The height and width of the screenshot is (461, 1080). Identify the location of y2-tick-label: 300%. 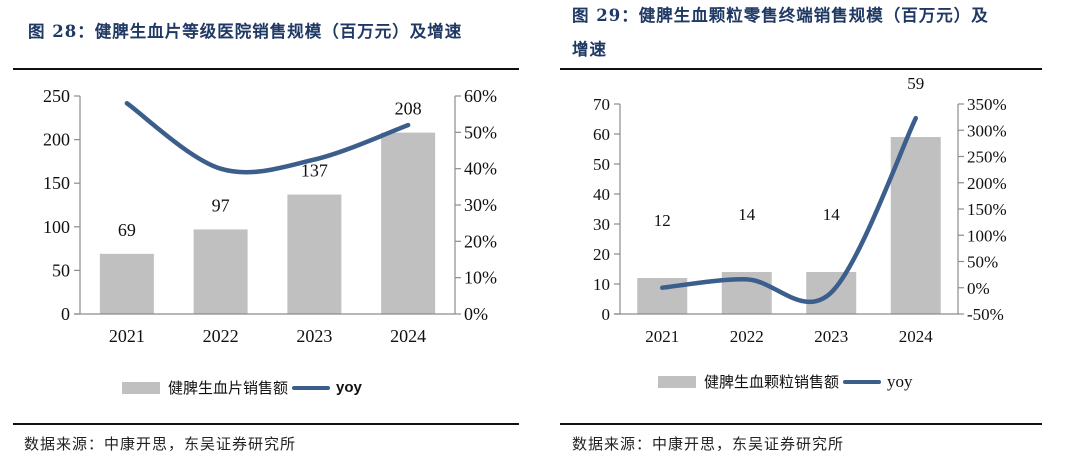
(987, 130).